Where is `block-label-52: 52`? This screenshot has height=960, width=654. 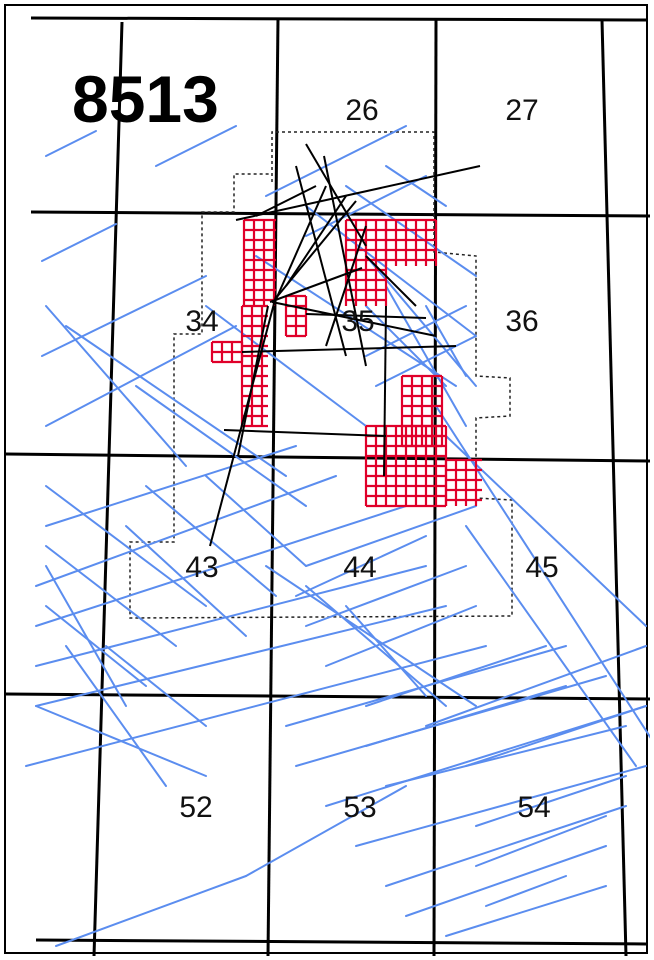 block-label-52: 52 is located at coordinates (196, 807).